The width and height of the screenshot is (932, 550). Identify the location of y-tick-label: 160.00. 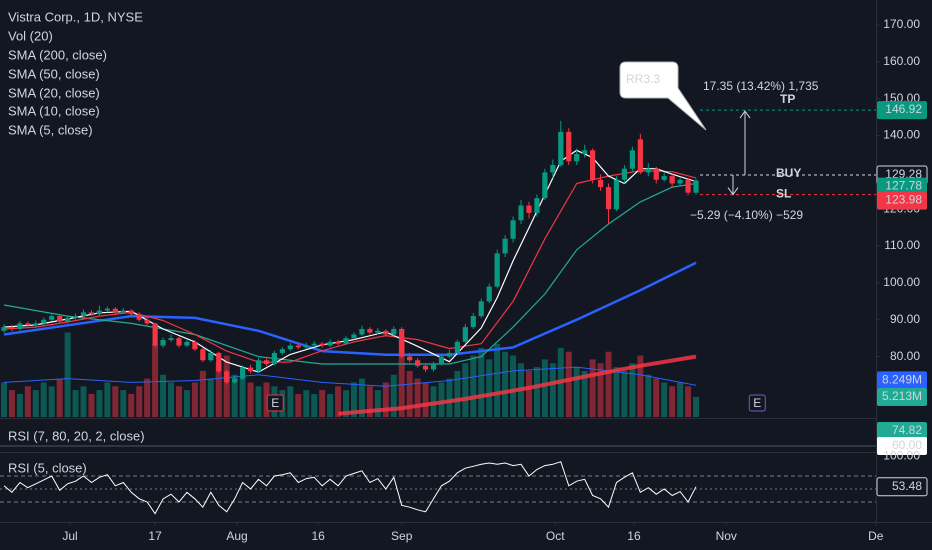
(901, 61).